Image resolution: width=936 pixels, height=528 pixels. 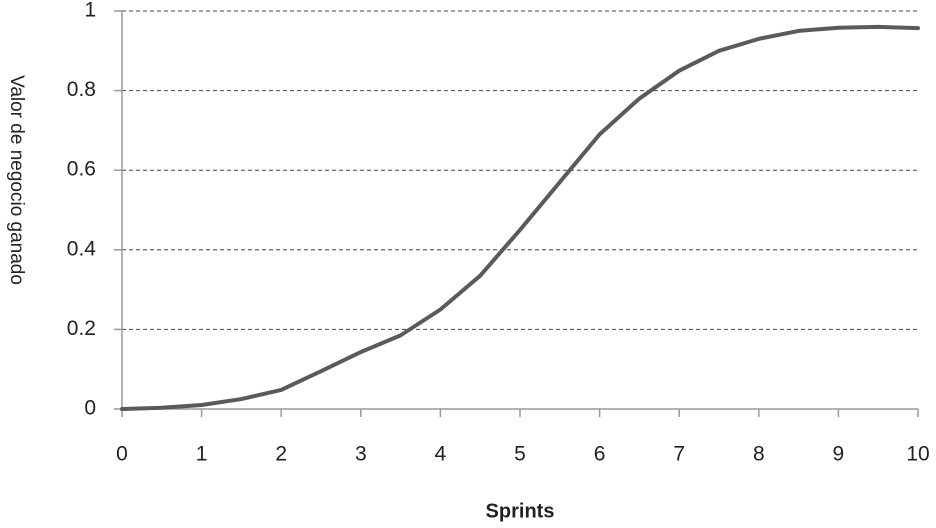 I want to click on y-tick-label: 0.2, so click(x=81, y=328).